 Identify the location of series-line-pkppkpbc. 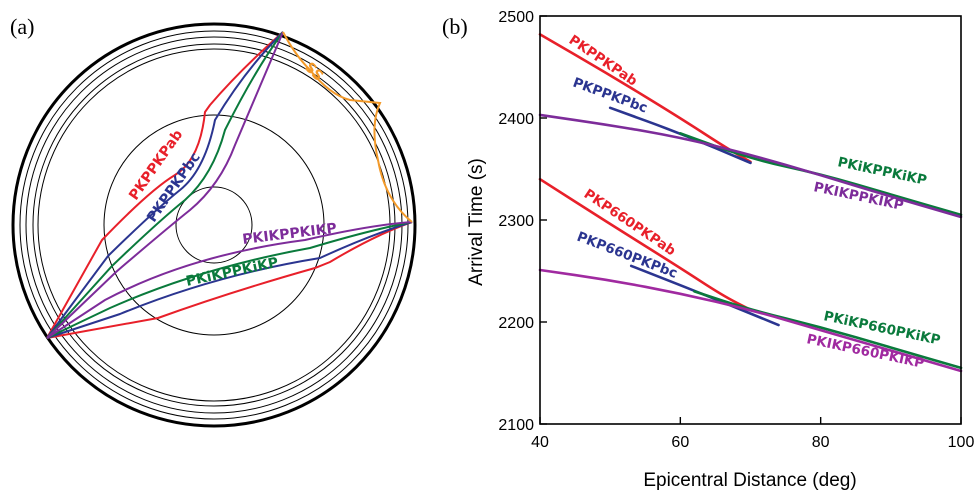
(680, 135).